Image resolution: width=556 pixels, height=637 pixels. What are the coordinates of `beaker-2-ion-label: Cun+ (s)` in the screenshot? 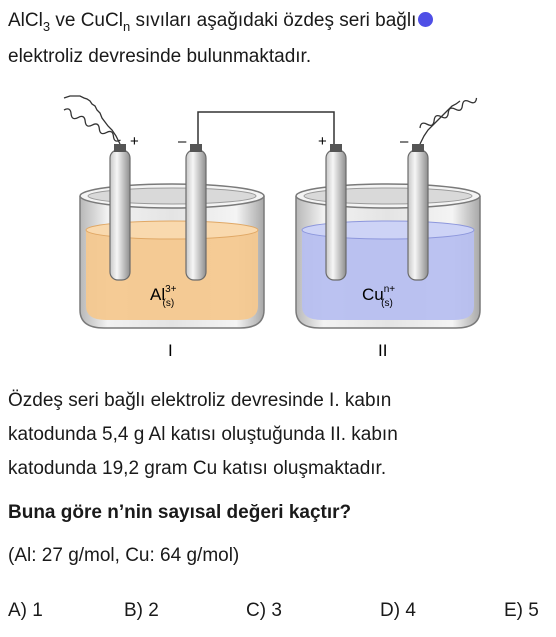 It's located at (378, 296).